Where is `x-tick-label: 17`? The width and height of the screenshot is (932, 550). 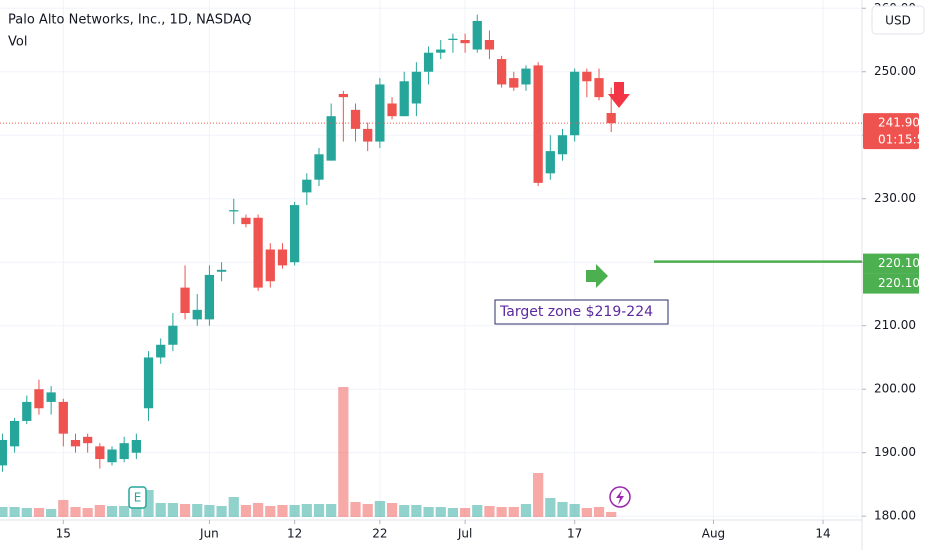 x-tick-label: 17 is located at coordinates (574, 534).